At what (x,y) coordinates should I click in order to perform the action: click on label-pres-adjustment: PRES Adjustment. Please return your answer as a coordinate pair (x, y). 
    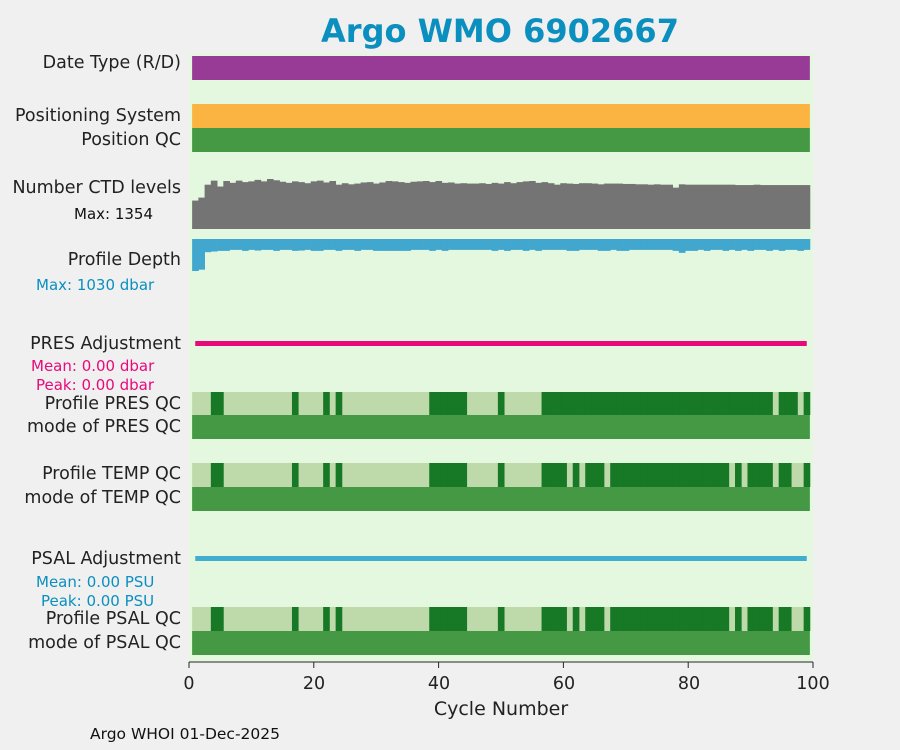
    Looking at the image, I should click on (105, 344).